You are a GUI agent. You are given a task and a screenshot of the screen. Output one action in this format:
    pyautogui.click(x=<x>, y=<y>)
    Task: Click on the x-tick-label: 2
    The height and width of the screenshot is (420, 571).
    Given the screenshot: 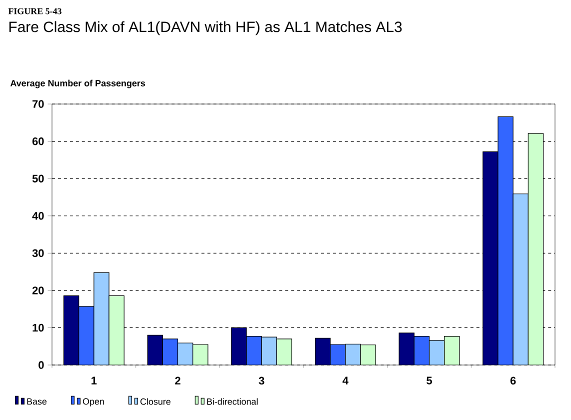 What is the action you would take?
    pyautogui.click(x=177, y=380)
    